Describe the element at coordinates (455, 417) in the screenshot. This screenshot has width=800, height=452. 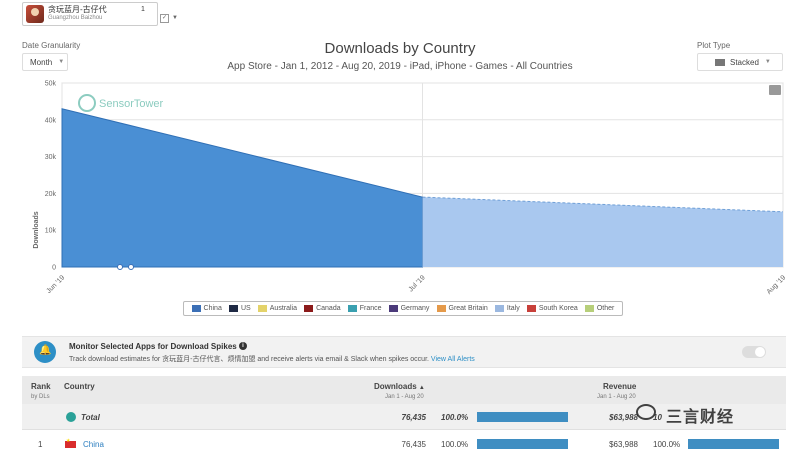
I see `total-downloads-pct: 100.0%` at that location.